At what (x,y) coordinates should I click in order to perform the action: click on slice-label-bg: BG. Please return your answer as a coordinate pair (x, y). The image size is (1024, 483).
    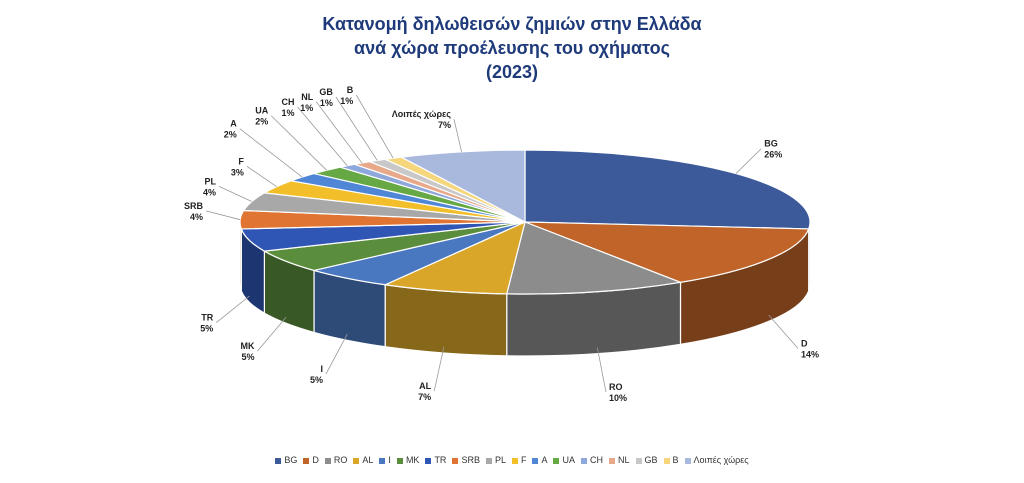
    Looking at the image, I should click on (771, 144).